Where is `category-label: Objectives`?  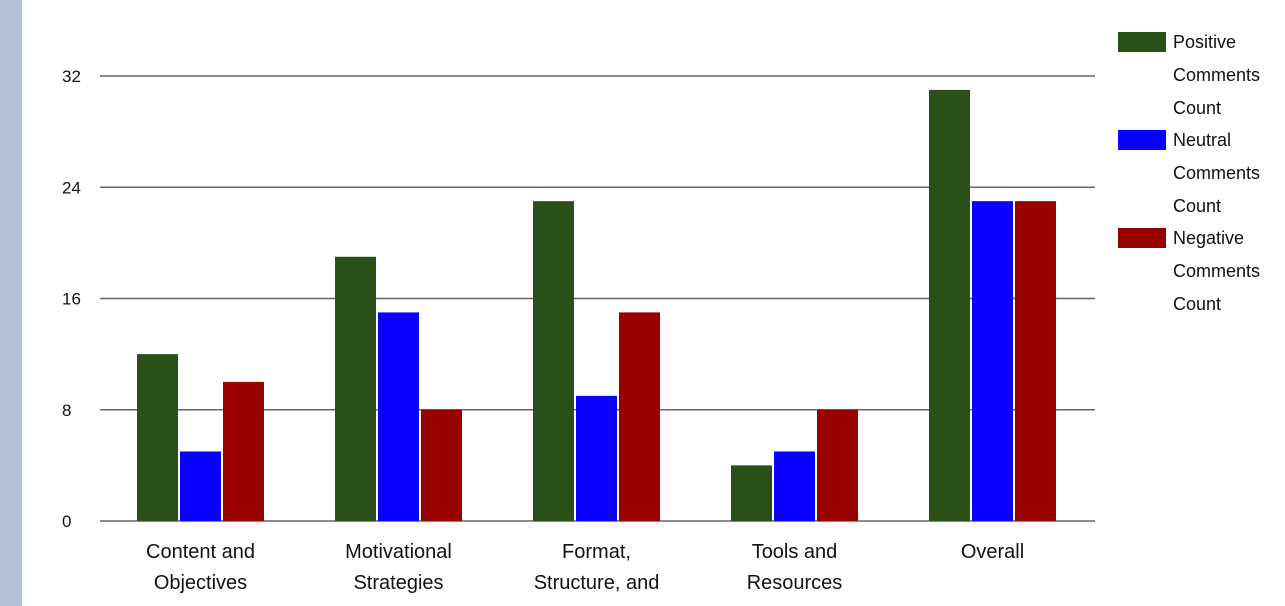 category-label: Objectives is located at coordinates (200, 583).